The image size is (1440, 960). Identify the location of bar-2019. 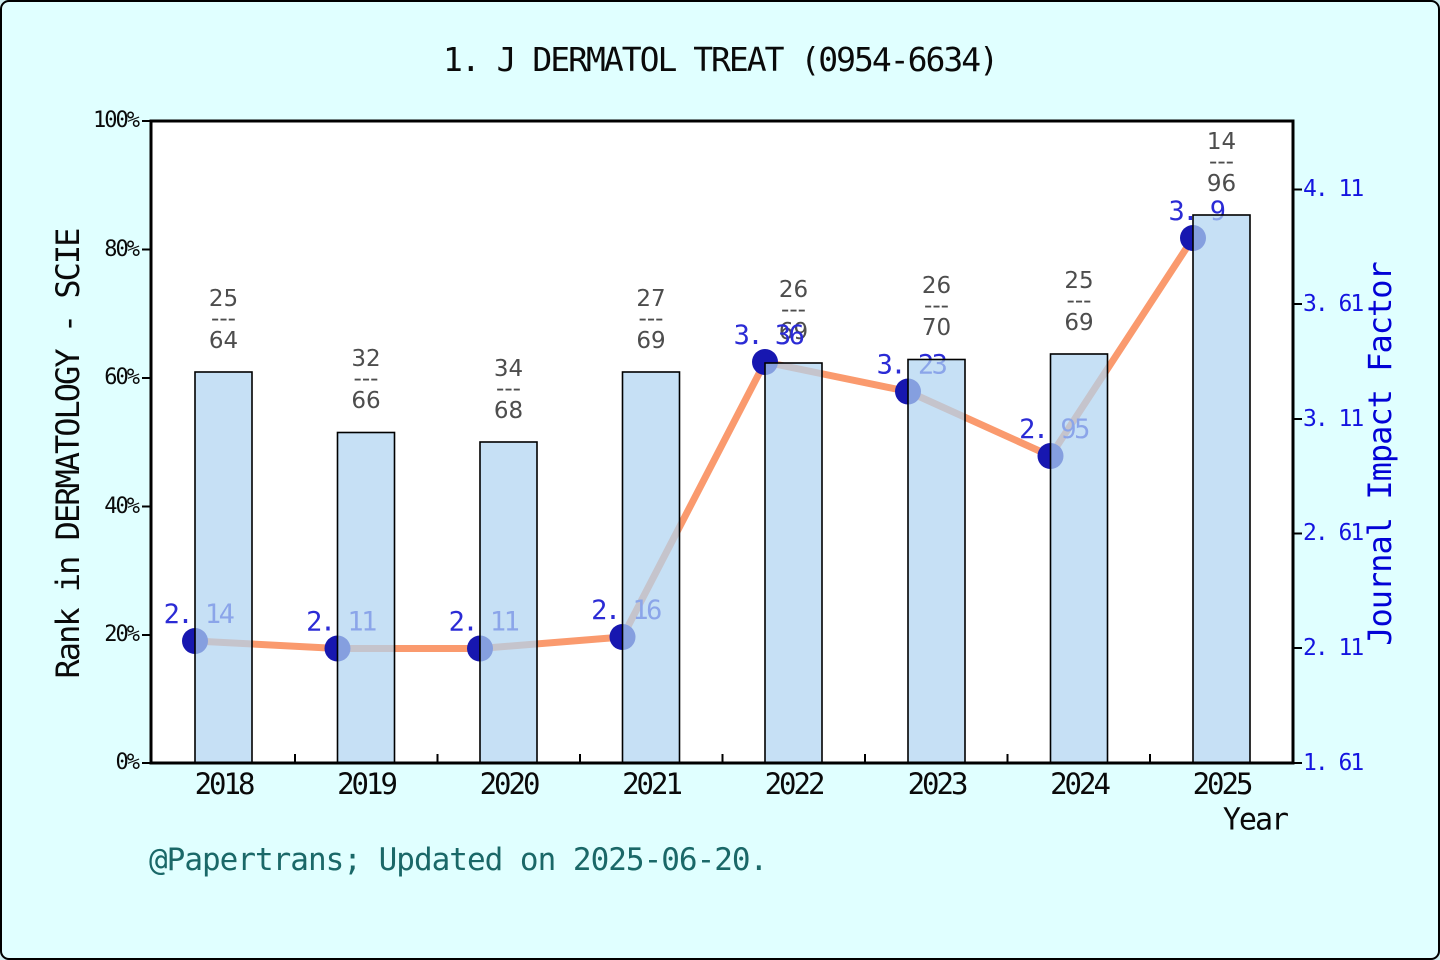
(366, 597).